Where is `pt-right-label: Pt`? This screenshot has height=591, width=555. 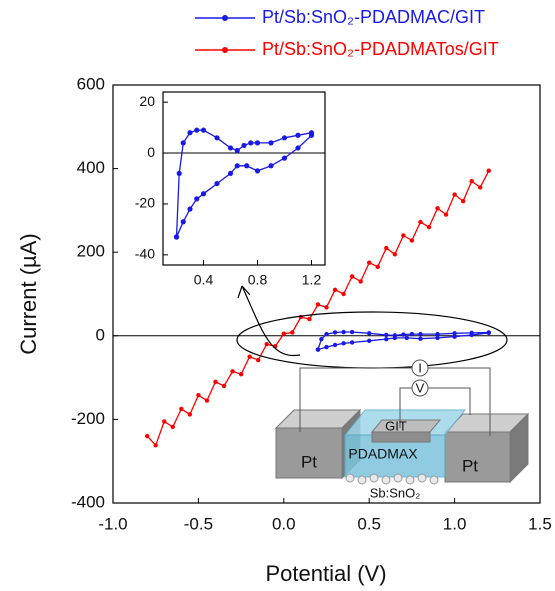 pt-right-label: Pt is located at coordinates (470, 465).